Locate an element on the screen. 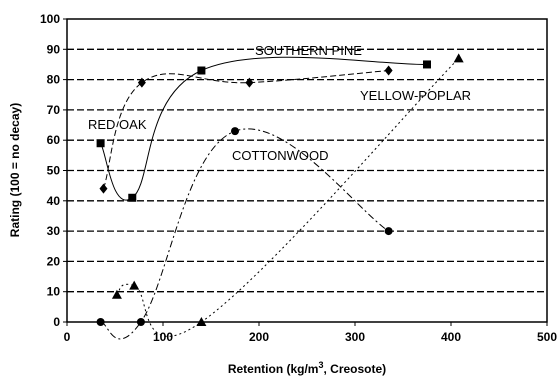 This screenshot has width=559, height=378. x-tick-label-100: 100 is located at coordinates (163, 337).